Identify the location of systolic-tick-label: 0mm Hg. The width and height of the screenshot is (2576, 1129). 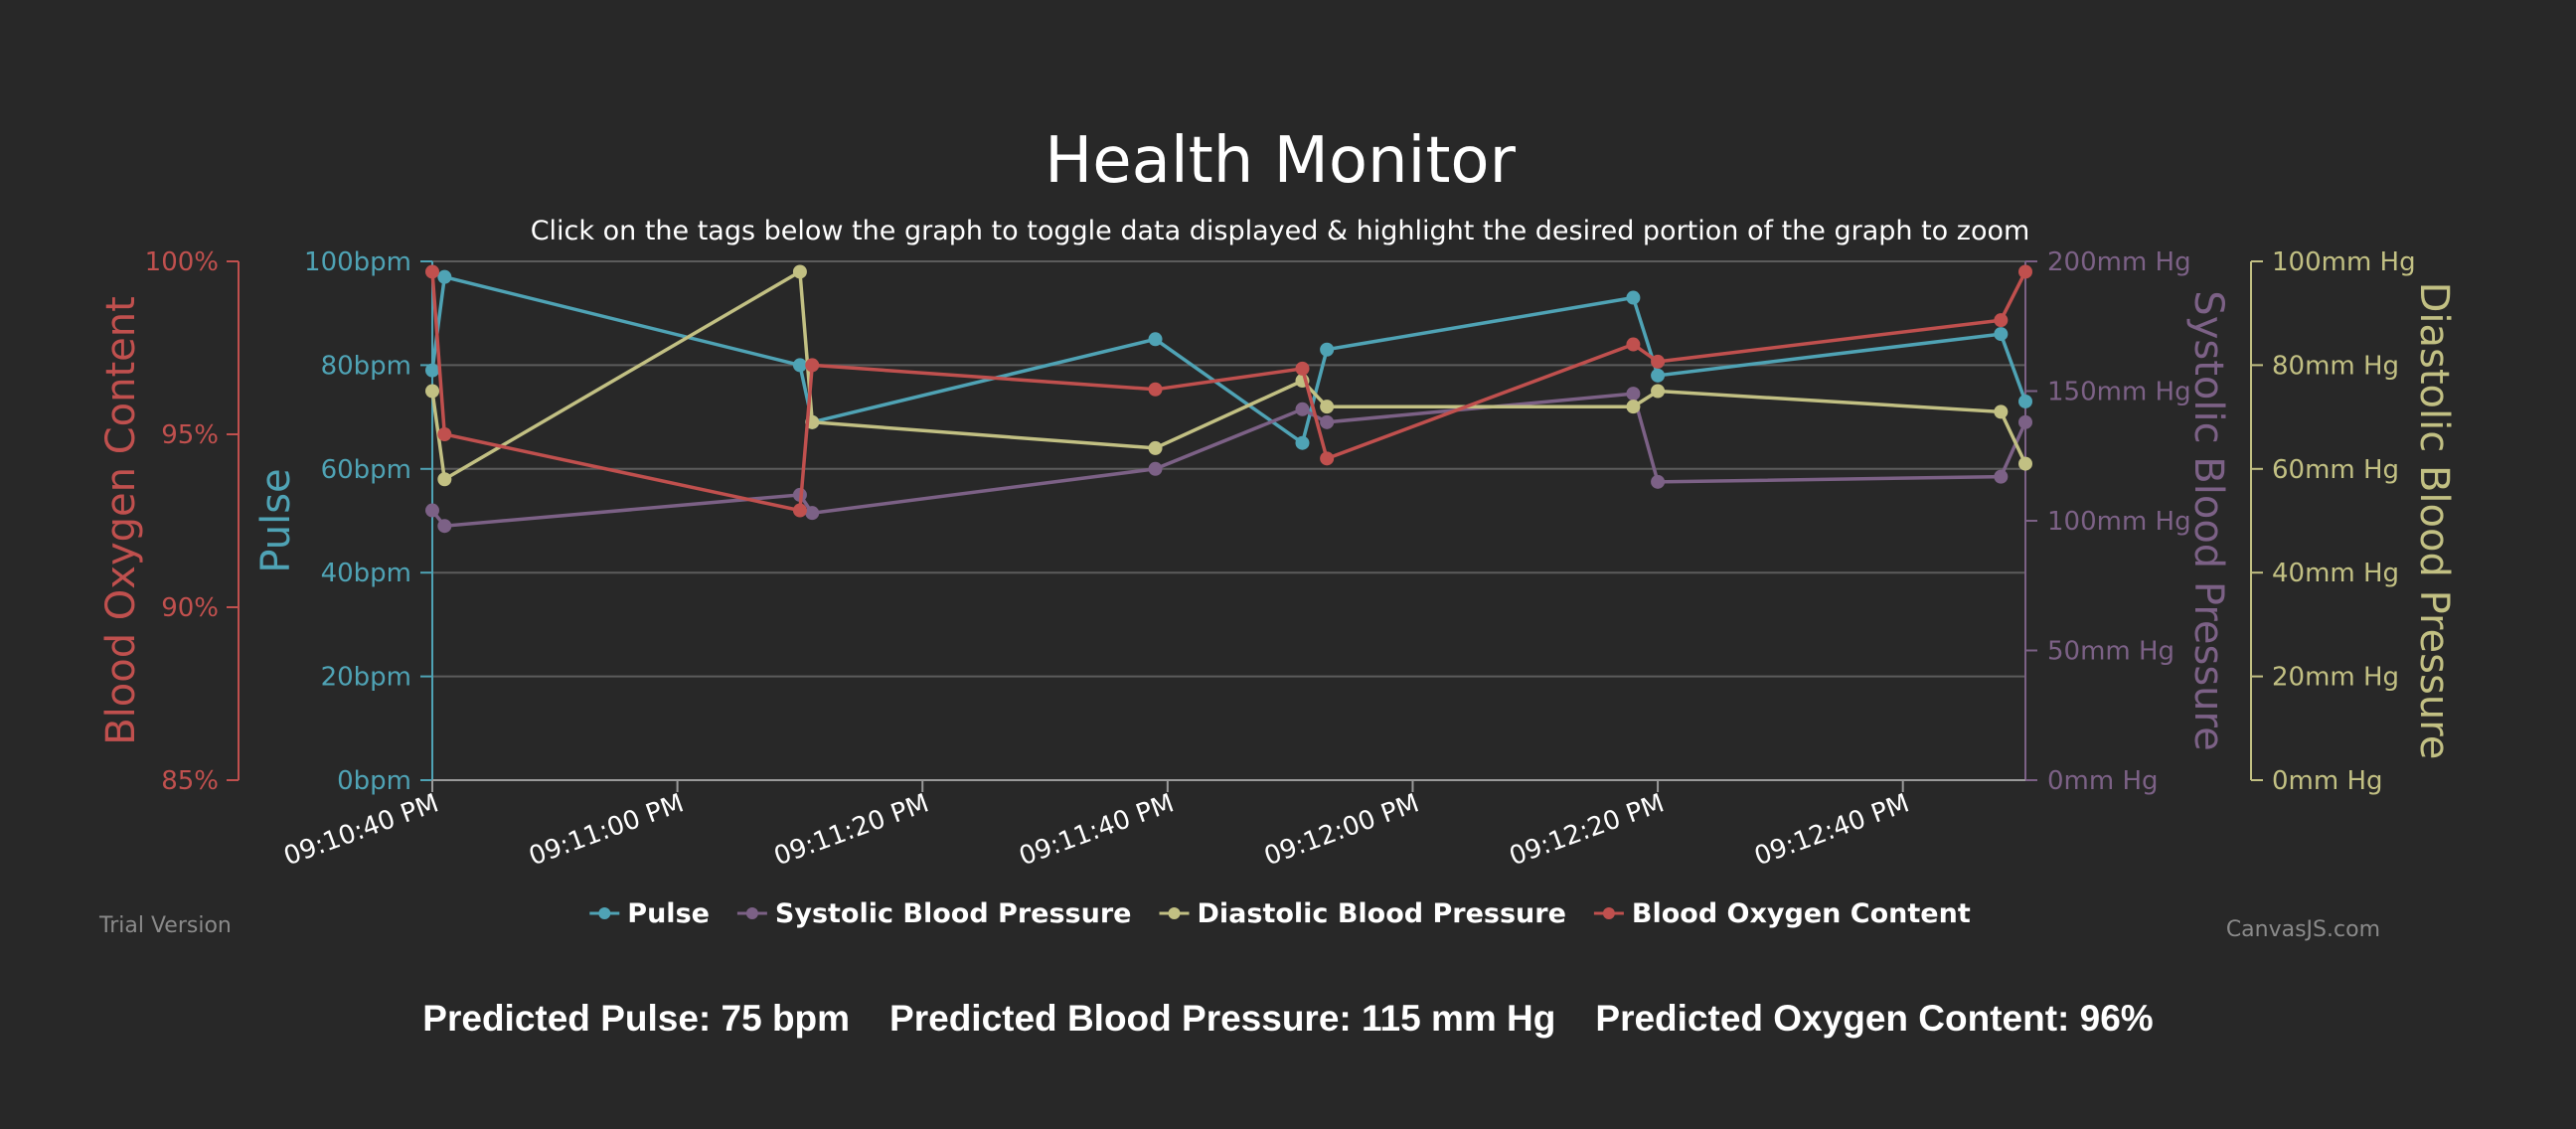
(2103, 781).